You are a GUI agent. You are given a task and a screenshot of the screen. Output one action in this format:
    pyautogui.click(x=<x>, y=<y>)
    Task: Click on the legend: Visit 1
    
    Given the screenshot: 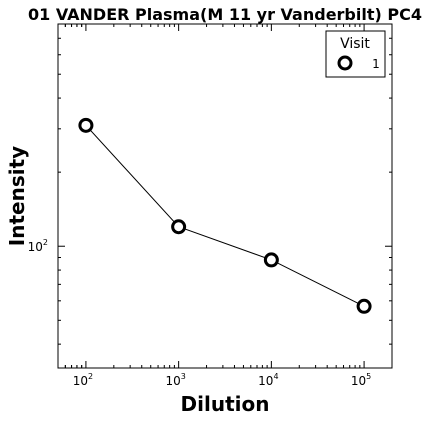 What is the action you would take?
    pyautogui.click(x=355, y=54)
    